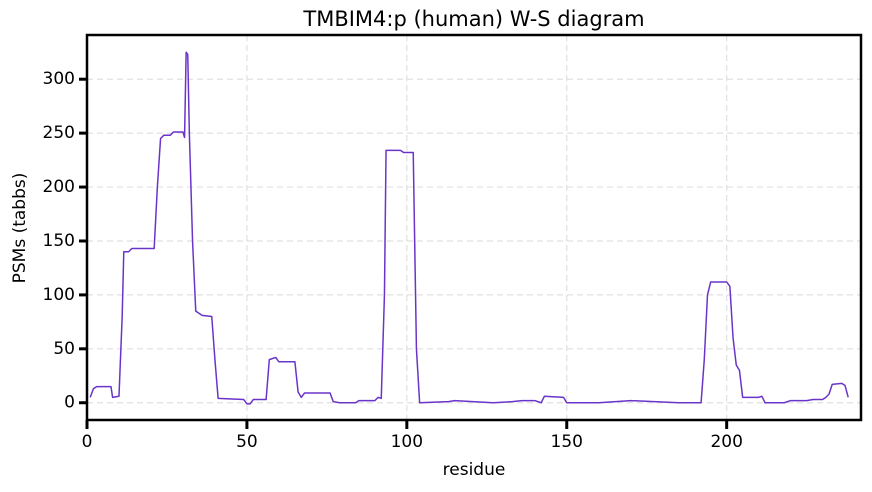 The image size is (872, 492). Describe the element at coordinates (64, 349) in the screenshot. I see `y-tick-label: 50` at that location.